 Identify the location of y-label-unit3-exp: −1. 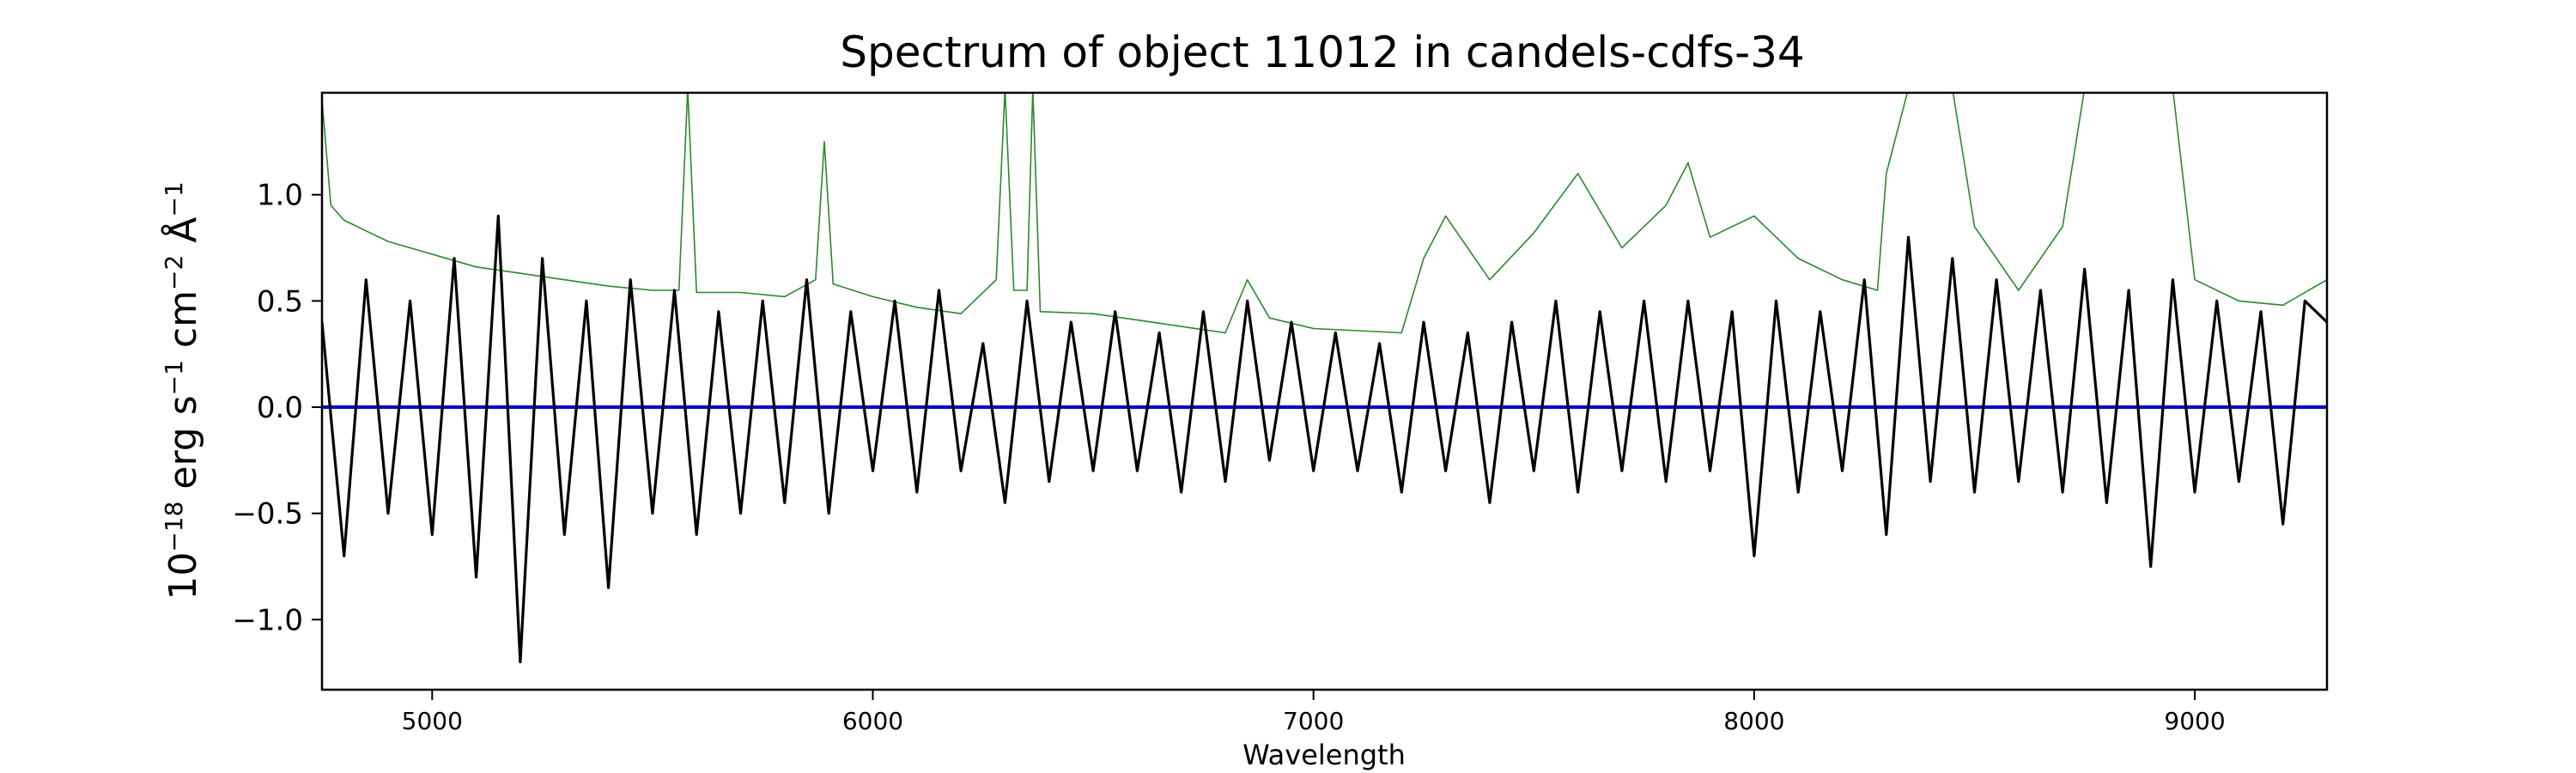
(174, 198).